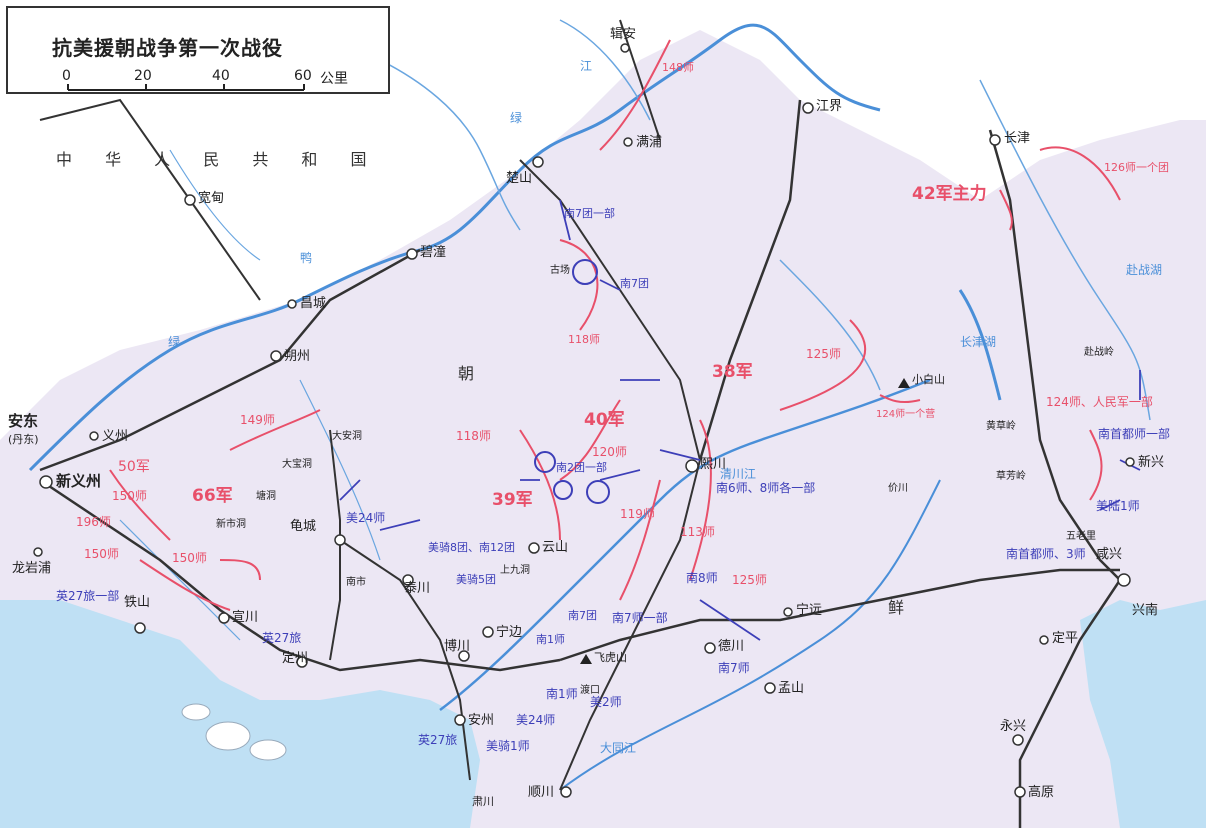  What do you see at coordinates (303, 76) in the screenshot?
I see `scale-tick-60: 60` at bounding box center [303, 76].